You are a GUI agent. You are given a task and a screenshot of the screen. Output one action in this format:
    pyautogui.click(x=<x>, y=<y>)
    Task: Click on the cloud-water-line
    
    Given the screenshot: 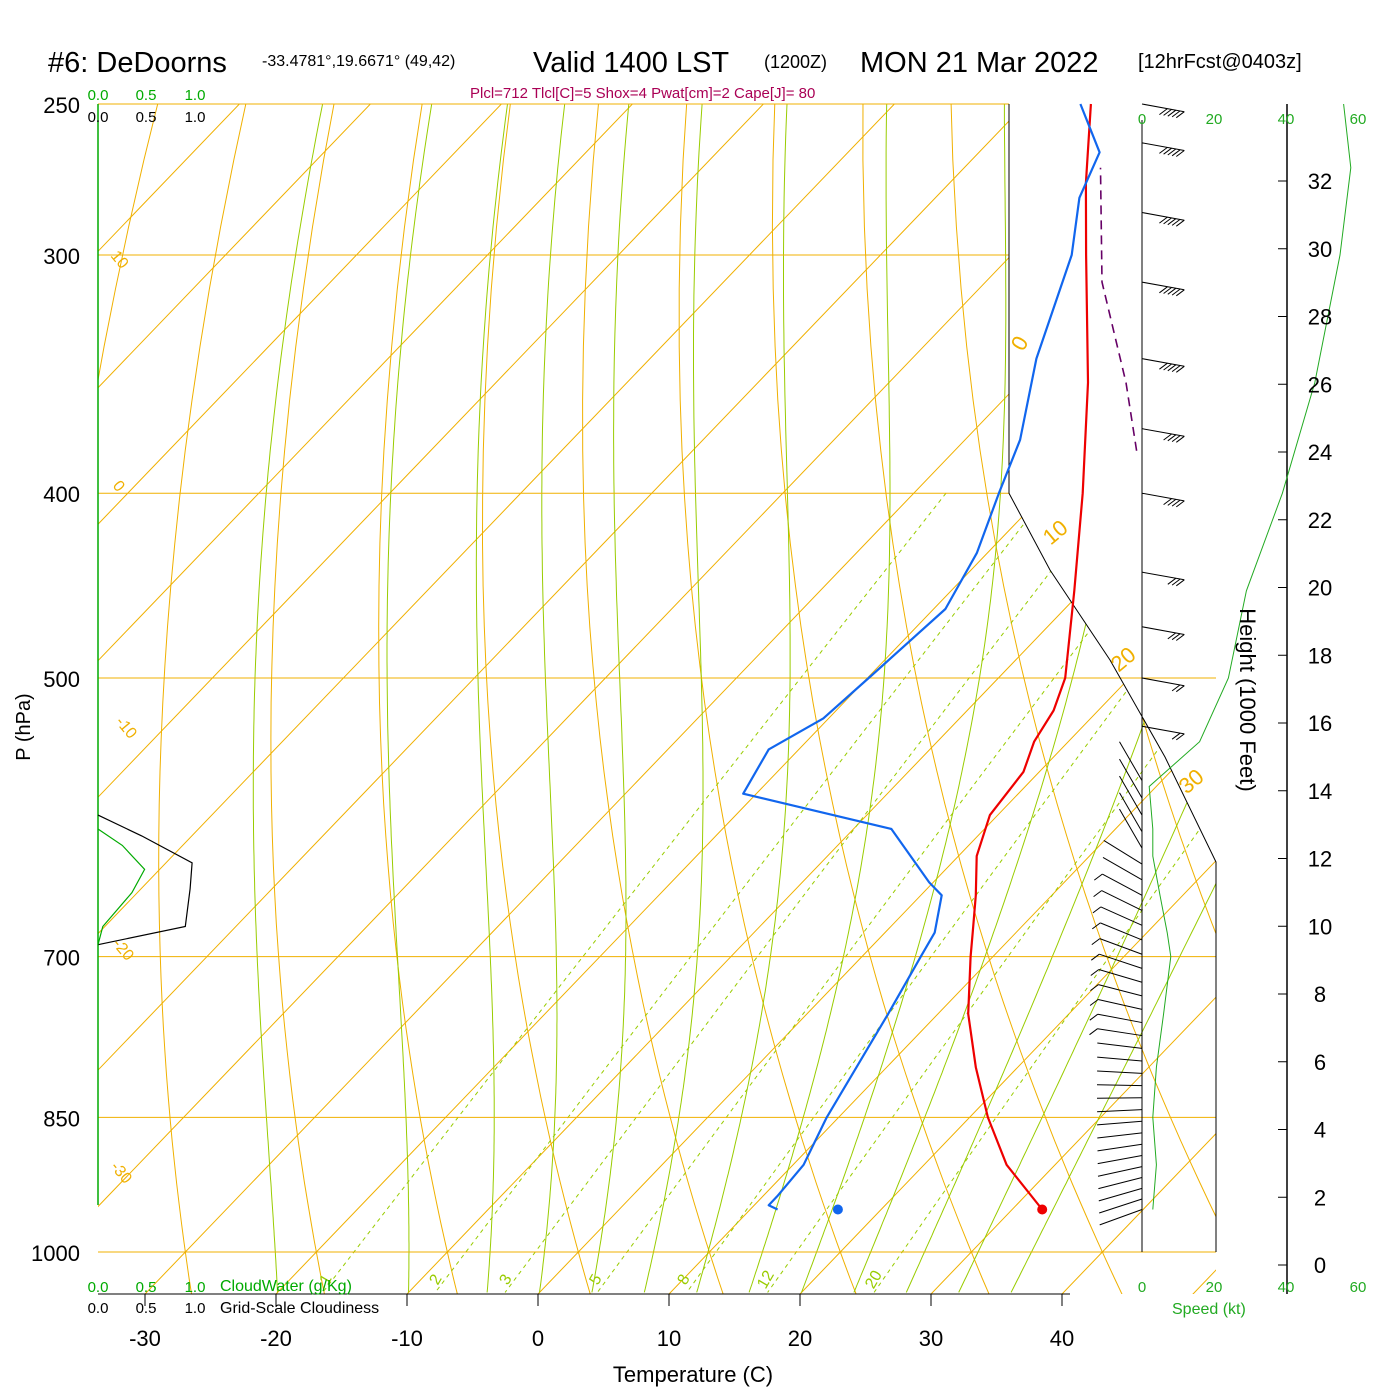 What is the action you would take?
    pyautogui.click(x=121, y=886)
    